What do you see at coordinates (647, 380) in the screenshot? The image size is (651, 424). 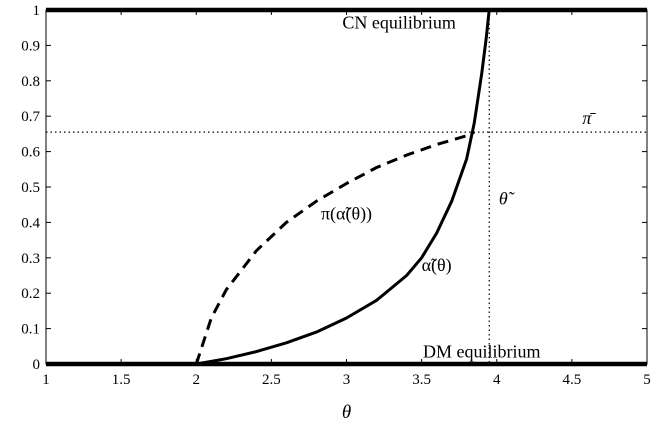 I see `x-tick-label: 5` at bounding box center [647, 380].